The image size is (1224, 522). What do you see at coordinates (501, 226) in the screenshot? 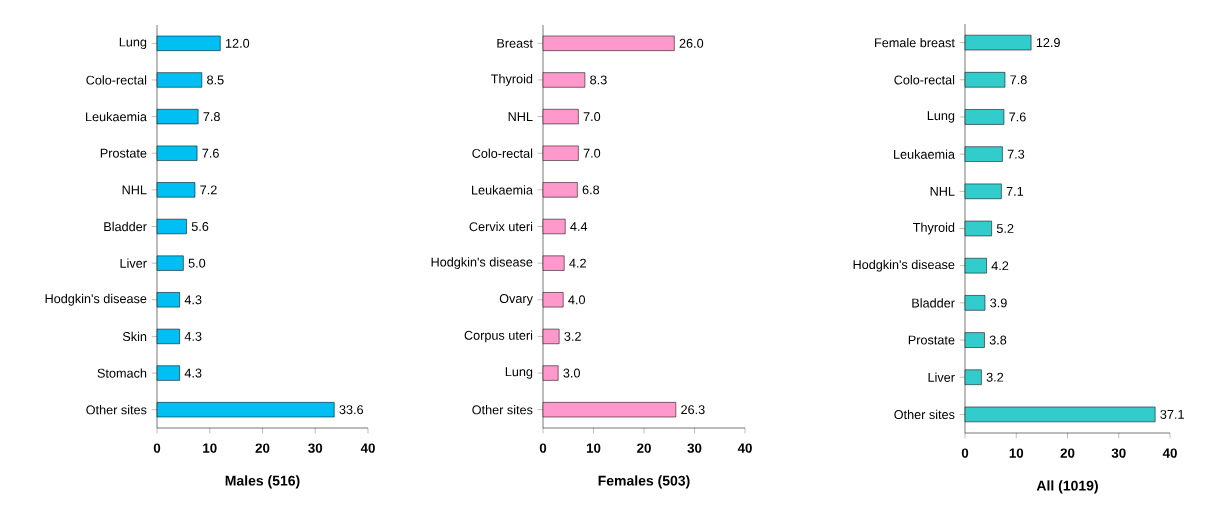
I see `y-tick-label: Cervix uteri` at bounding box center [501, 226].